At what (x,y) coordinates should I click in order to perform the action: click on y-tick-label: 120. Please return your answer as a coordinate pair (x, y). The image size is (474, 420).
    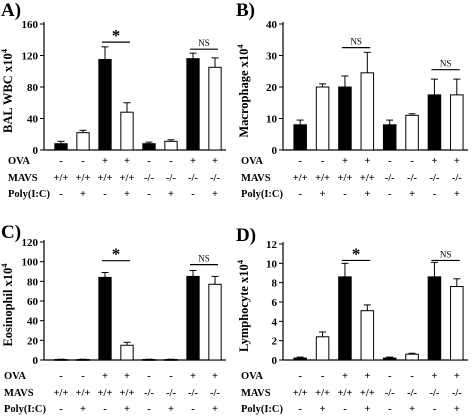
    Looking at the image, I should click on (30, 243).